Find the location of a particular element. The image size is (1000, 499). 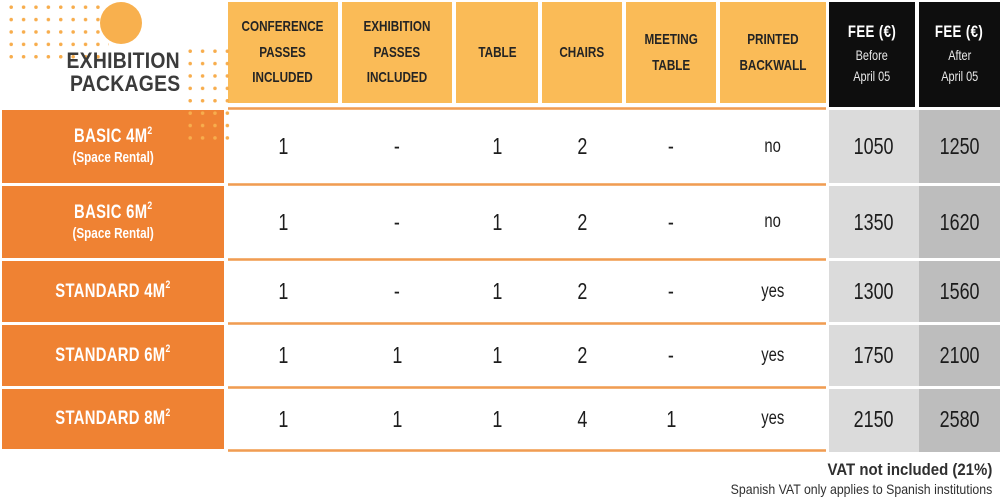

fee-after-column-footer is located at coordinates (959, 450).